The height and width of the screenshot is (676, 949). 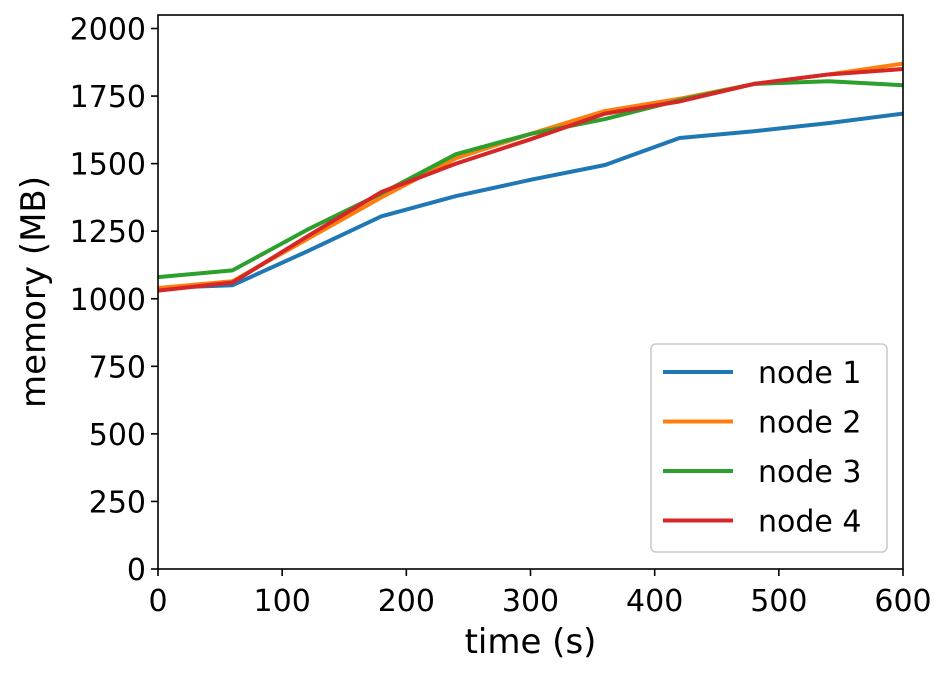 What do you see at coordinates (531, 642) in the screenshot?
I see `x-axis-title: time (s)` at bounding box center [531, 642].